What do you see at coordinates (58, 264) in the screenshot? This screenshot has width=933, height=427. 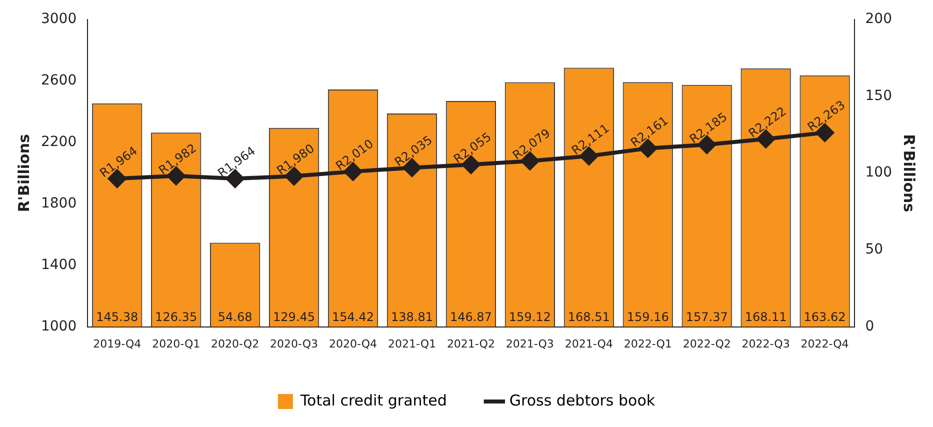 I see `y-tick-label: 1400` at bounding box center [58, 264].